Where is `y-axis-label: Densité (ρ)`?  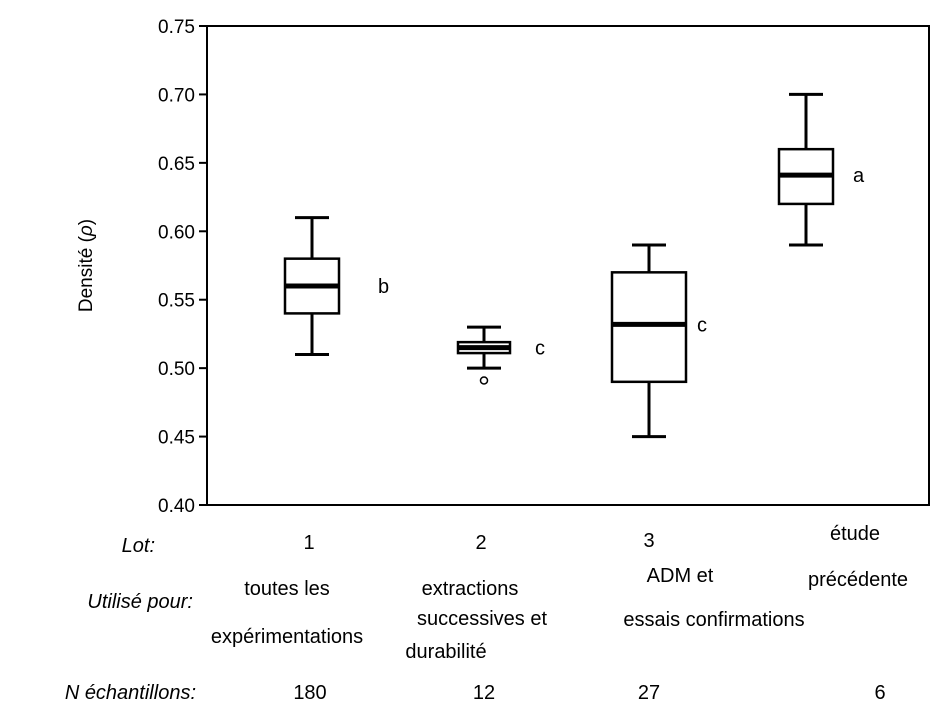 y-axis-label: Densité (ρ) is located at coordinates (86, 265).